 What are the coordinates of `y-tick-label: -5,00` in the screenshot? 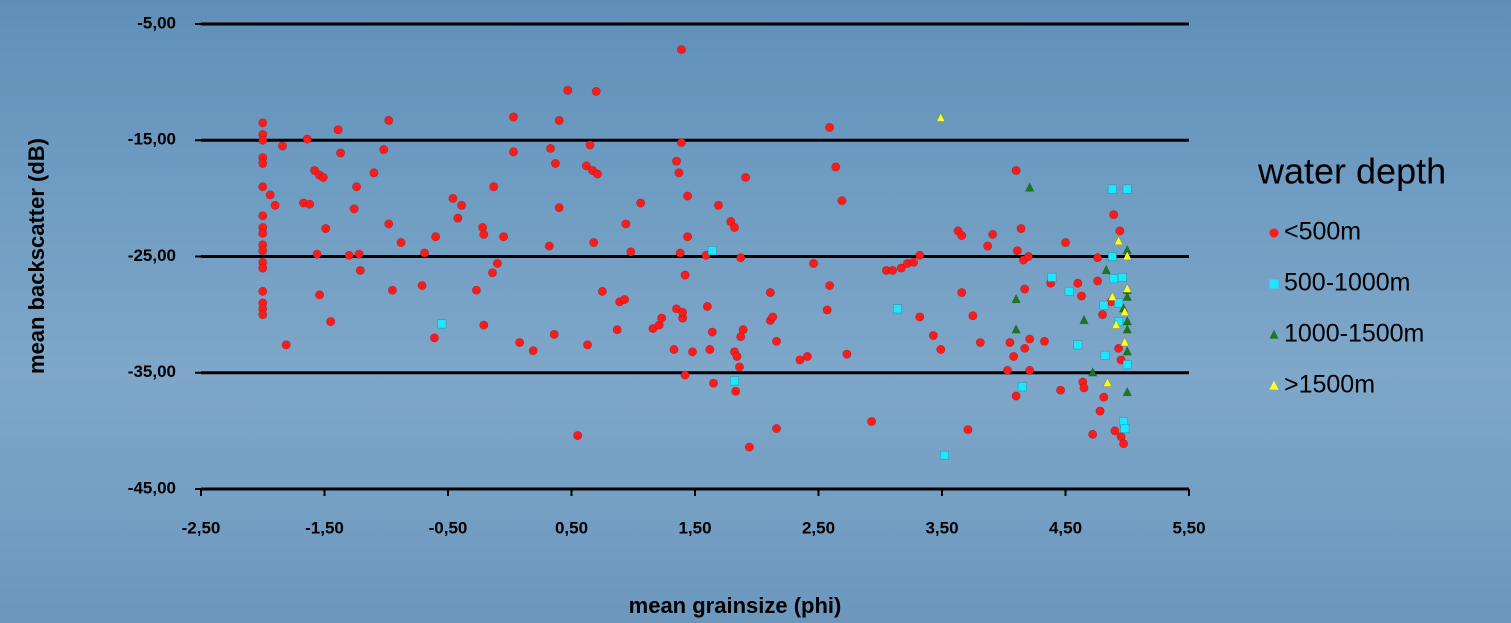 It's located at (156, 22).